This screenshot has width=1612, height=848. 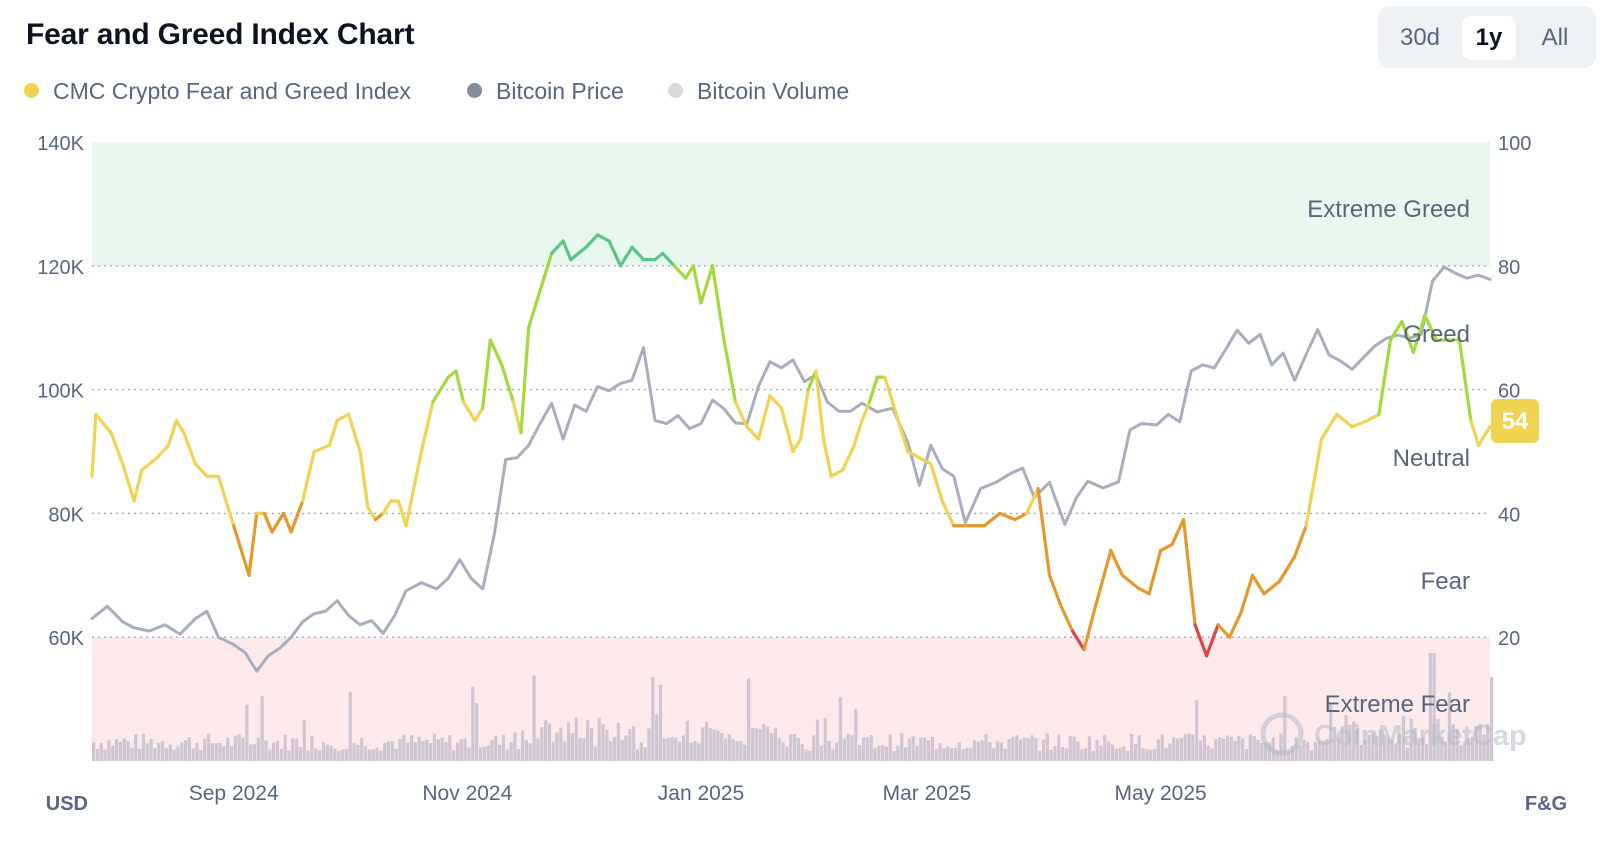 What do you see at coordinates (217, 91) in the screenshot?
I see `legend-item-fear-greed: CMC Crypto Fear and Greed Index` at bounding box center [217, 91].